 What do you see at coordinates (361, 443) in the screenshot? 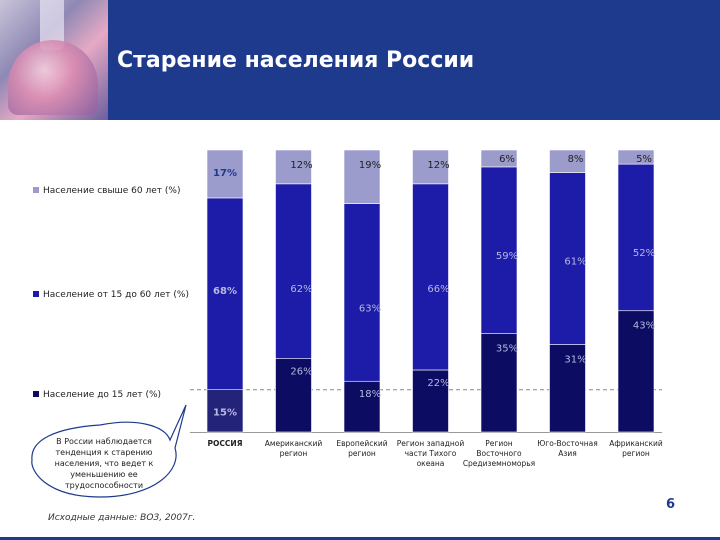
I see `category-label: Европейский` at bounding box center [361, 443].